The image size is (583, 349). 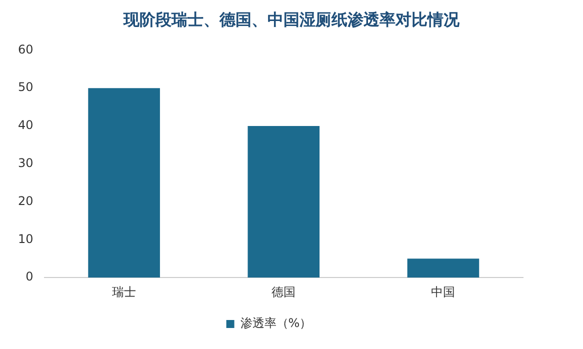 What do you see at coordinates (30, 277) in the screenshot?
I see `y-tick-label: 0` at bounding box center [30, 277].